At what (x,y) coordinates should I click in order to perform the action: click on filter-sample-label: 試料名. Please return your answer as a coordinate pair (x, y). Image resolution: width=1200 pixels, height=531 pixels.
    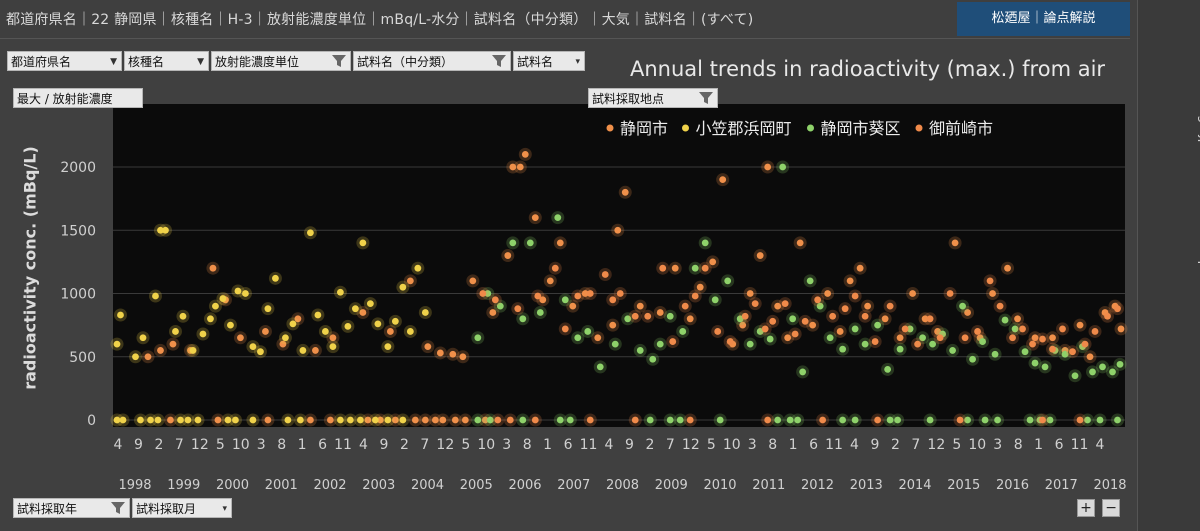
    Looking at the image, I should click on (535, 62).